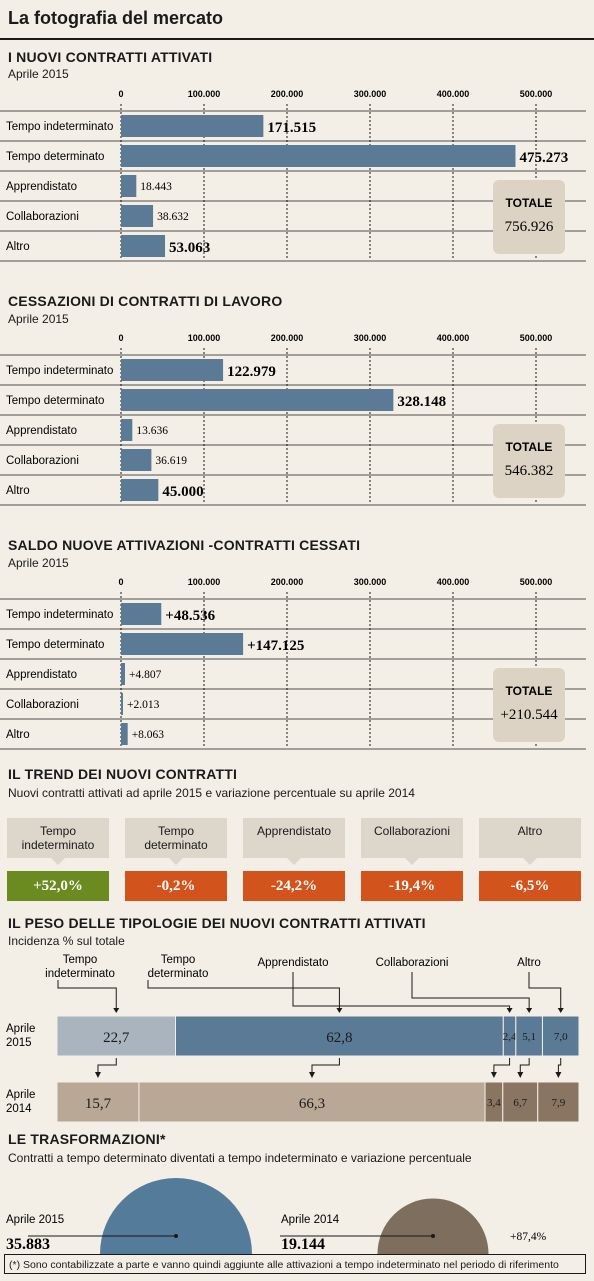  What do you see at coordinates (58, 886) in the screenshot?
I see `trend-value: +52,0%` at bounding box center [58, 886].